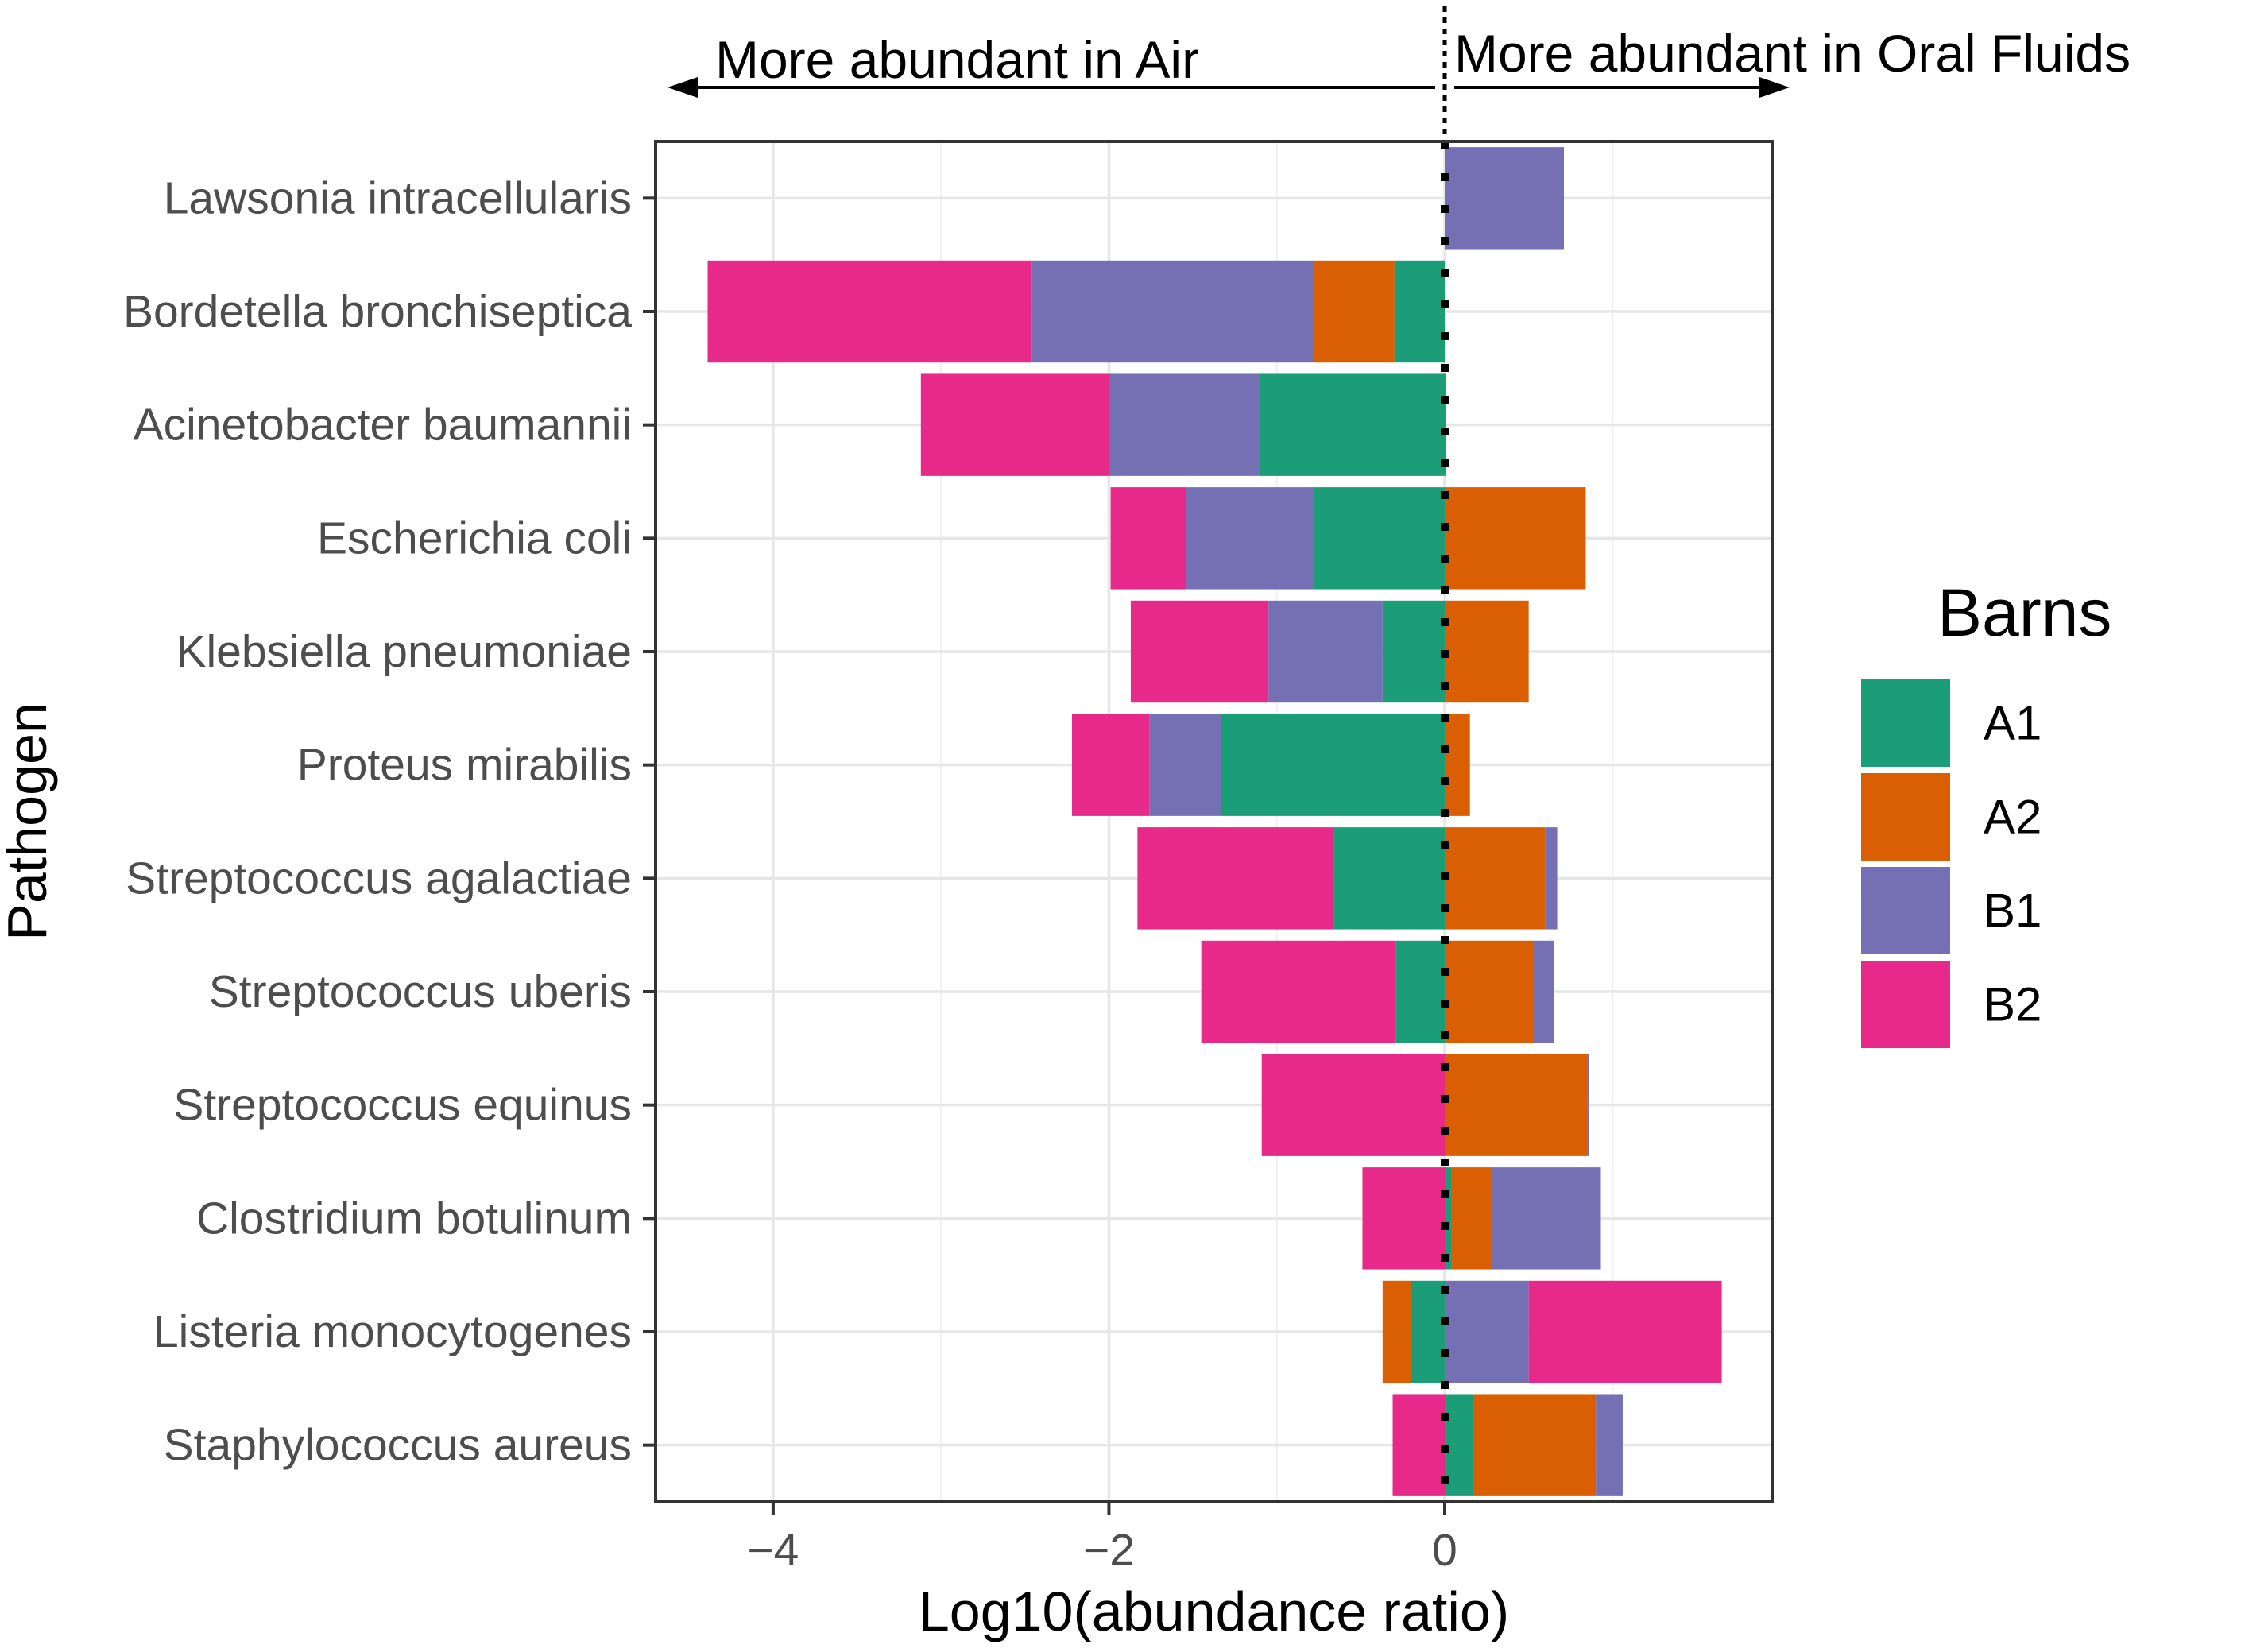  I want to click on bar-klebsiella-pneumoniae-b1, so click(1325, 651).